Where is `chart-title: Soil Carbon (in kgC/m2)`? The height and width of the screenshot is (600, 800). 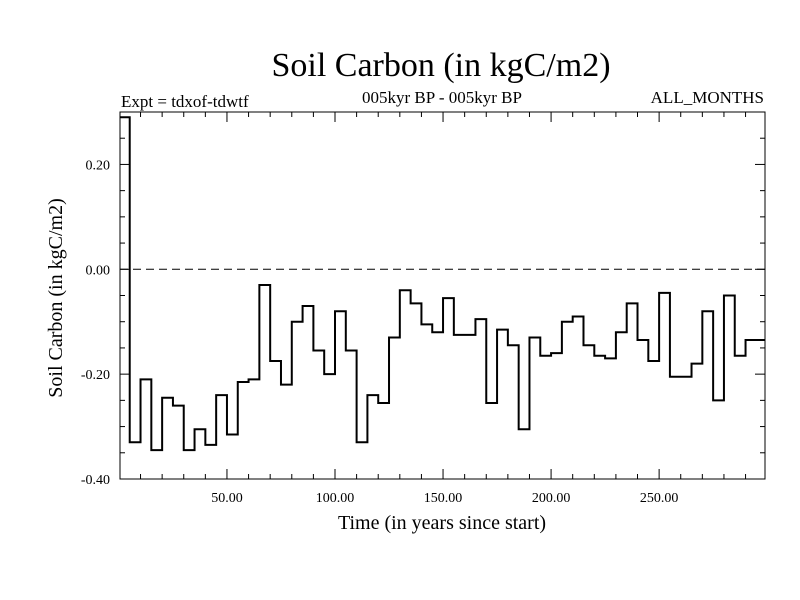
chart-title: Soil Carbon (in kgC/m2) is located at coordinates (440, 65).